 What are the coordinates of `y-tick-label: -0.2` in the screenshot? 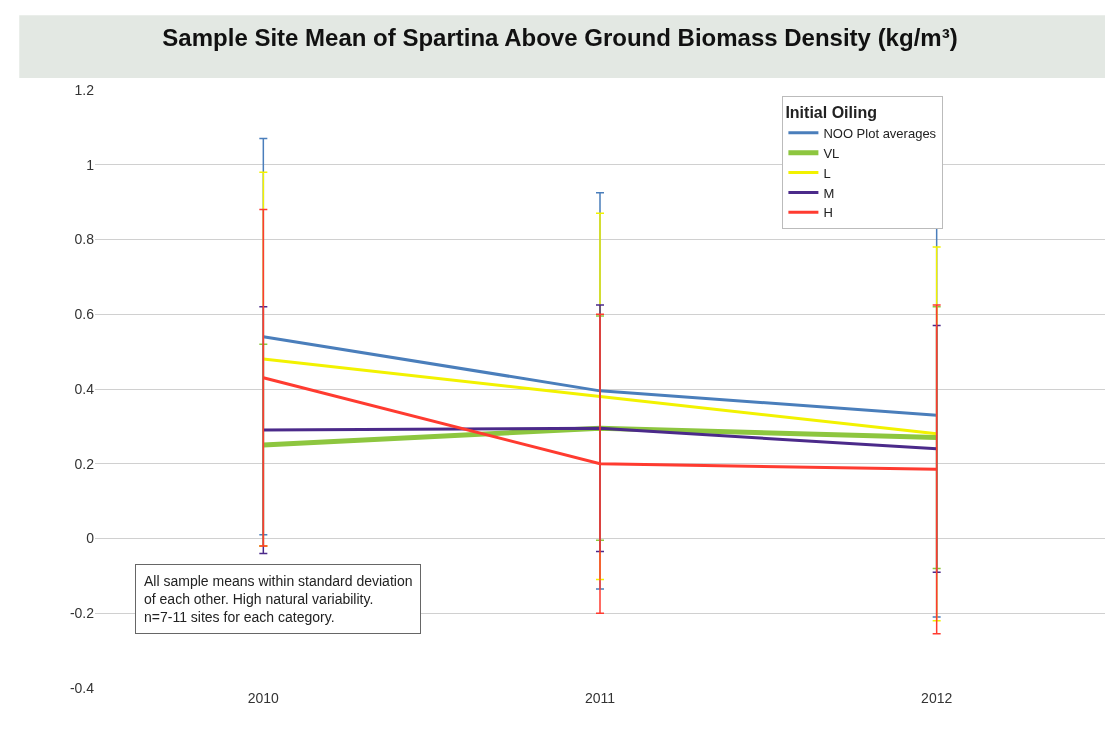 It's located at (82, 613).